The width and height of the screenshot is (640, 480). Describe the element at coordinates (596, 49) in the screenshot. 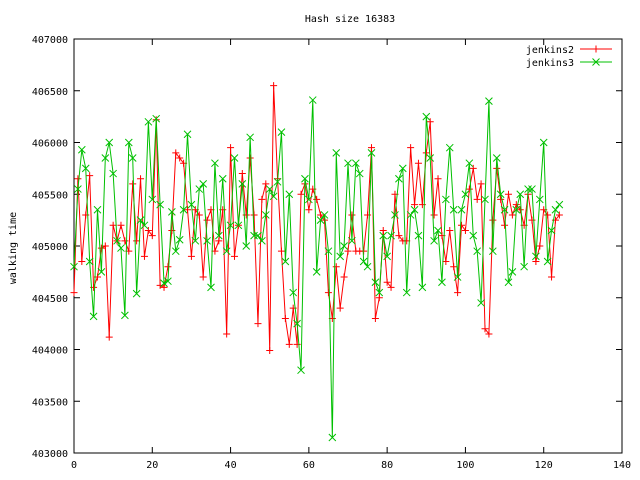

I see `legend-marker-jenkins2` at that location.